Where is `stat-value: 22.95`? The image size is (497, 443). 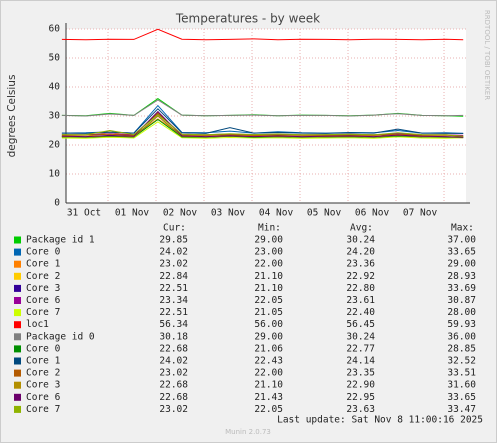 stat-value: 22.95 is located at coordinates (360, 397).